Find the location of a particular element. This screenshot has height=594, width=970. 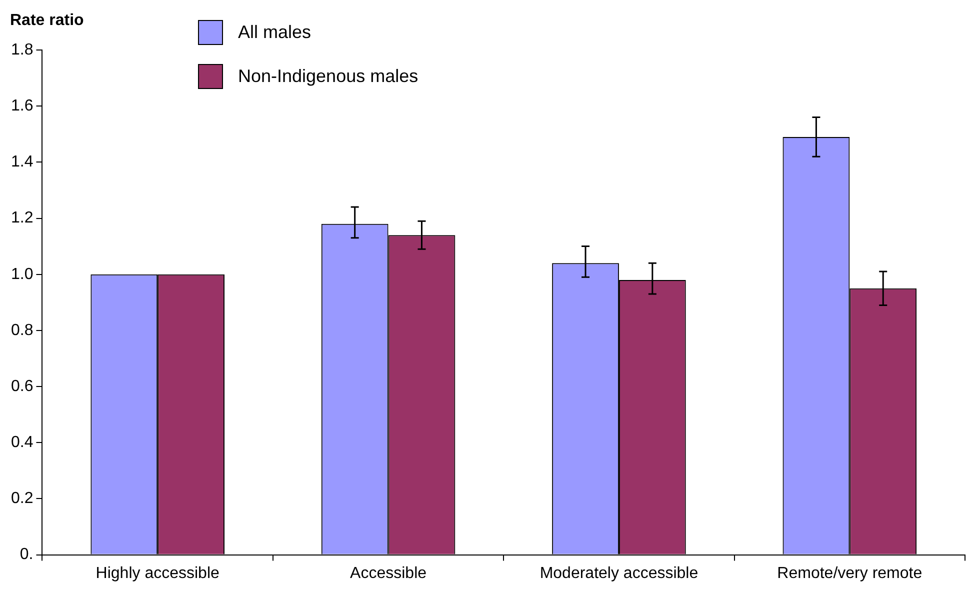

y-tick-label: 1.4 is located at coordinates (22, 162).